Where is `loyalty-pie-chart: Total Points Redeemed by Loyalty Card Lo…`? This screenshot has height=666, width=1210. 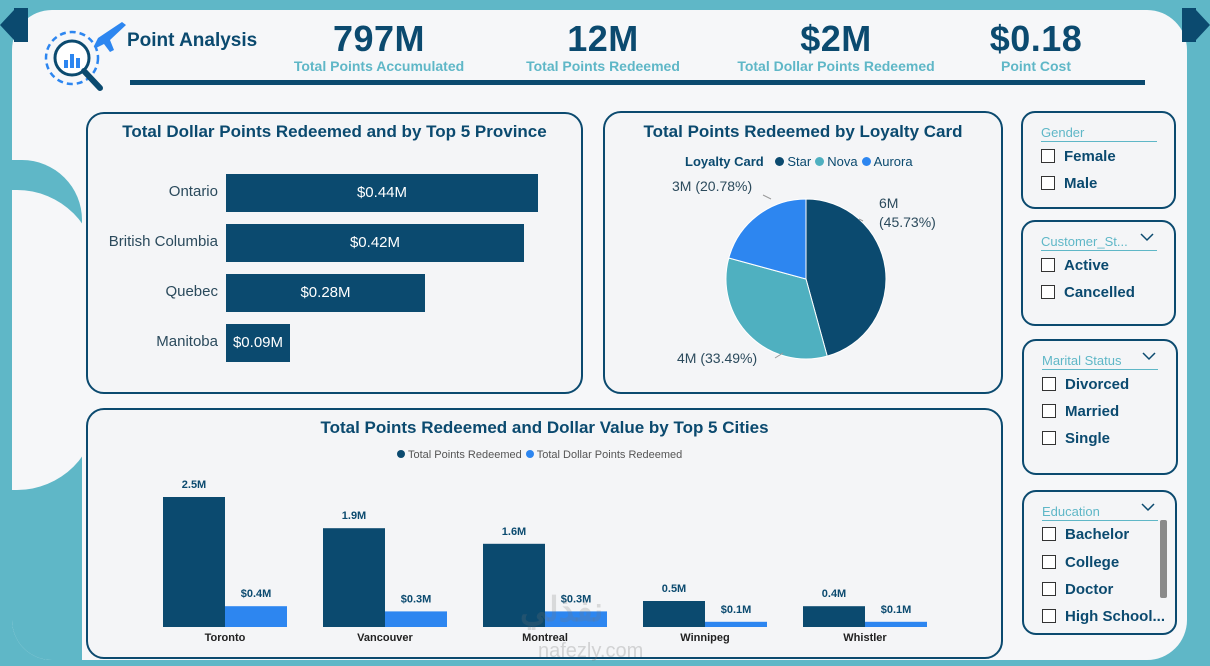
loyalty-pie-chart: Total Points Redeemed by Loyalty Card Lo… is located at coordinates (803, 252).